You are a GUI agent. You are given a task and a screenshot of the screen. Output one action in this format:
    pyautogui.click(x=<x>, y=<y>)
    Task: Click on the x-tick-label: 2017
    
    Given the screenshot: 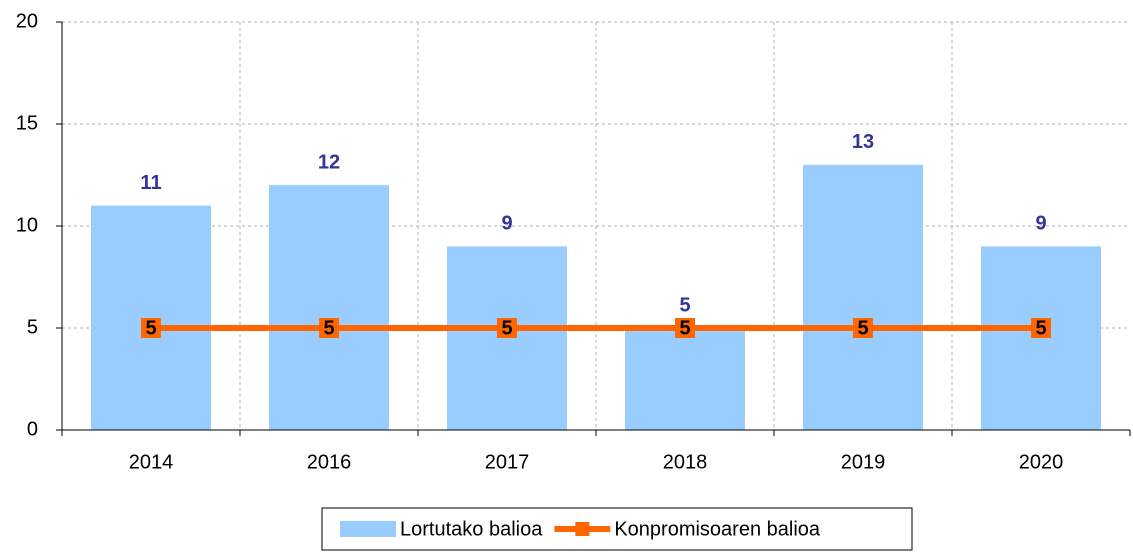 What is the action you would take?
    pyautogui.click(x=507, y=462)
    